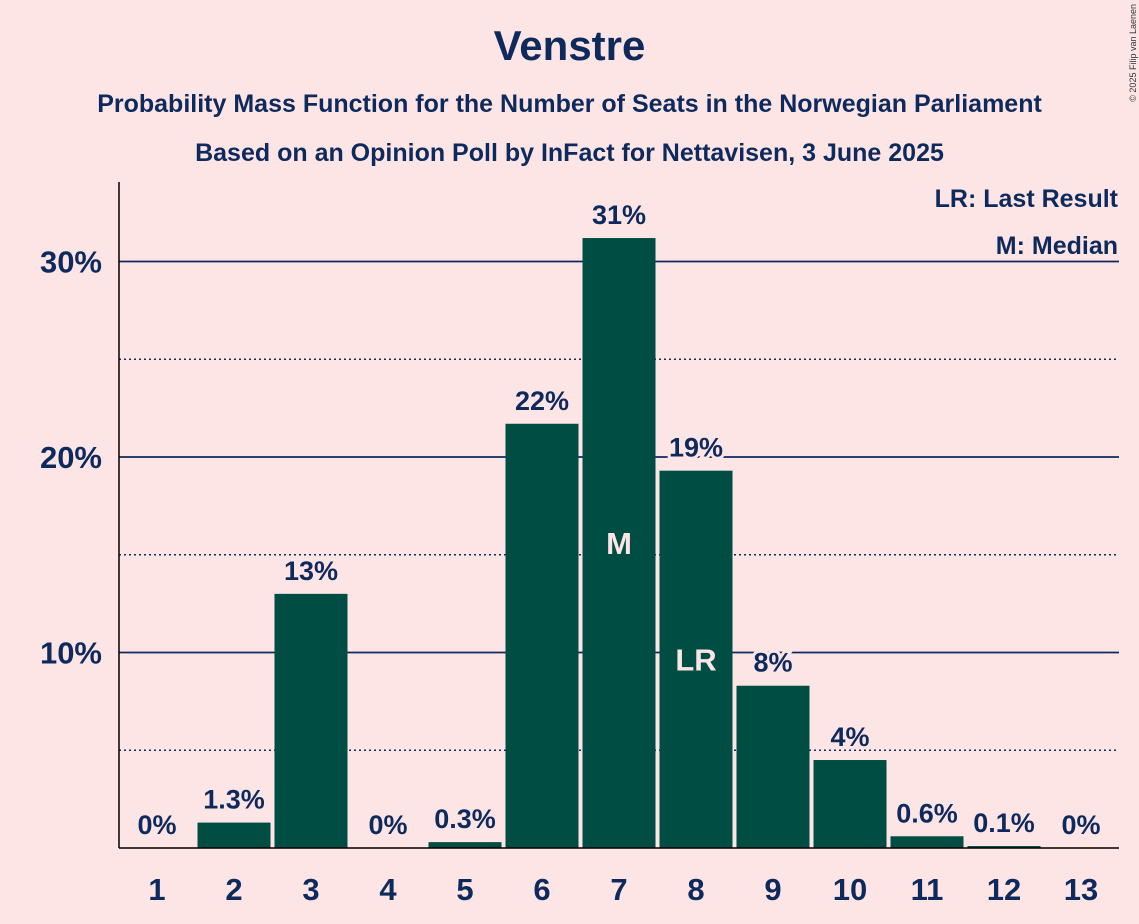 The height and width of the screenshot is (924, 1139). Describe the element at coordinates (1026, 199) in the screenshot. I see `legend-last-result: LR: Last Result` at that location.